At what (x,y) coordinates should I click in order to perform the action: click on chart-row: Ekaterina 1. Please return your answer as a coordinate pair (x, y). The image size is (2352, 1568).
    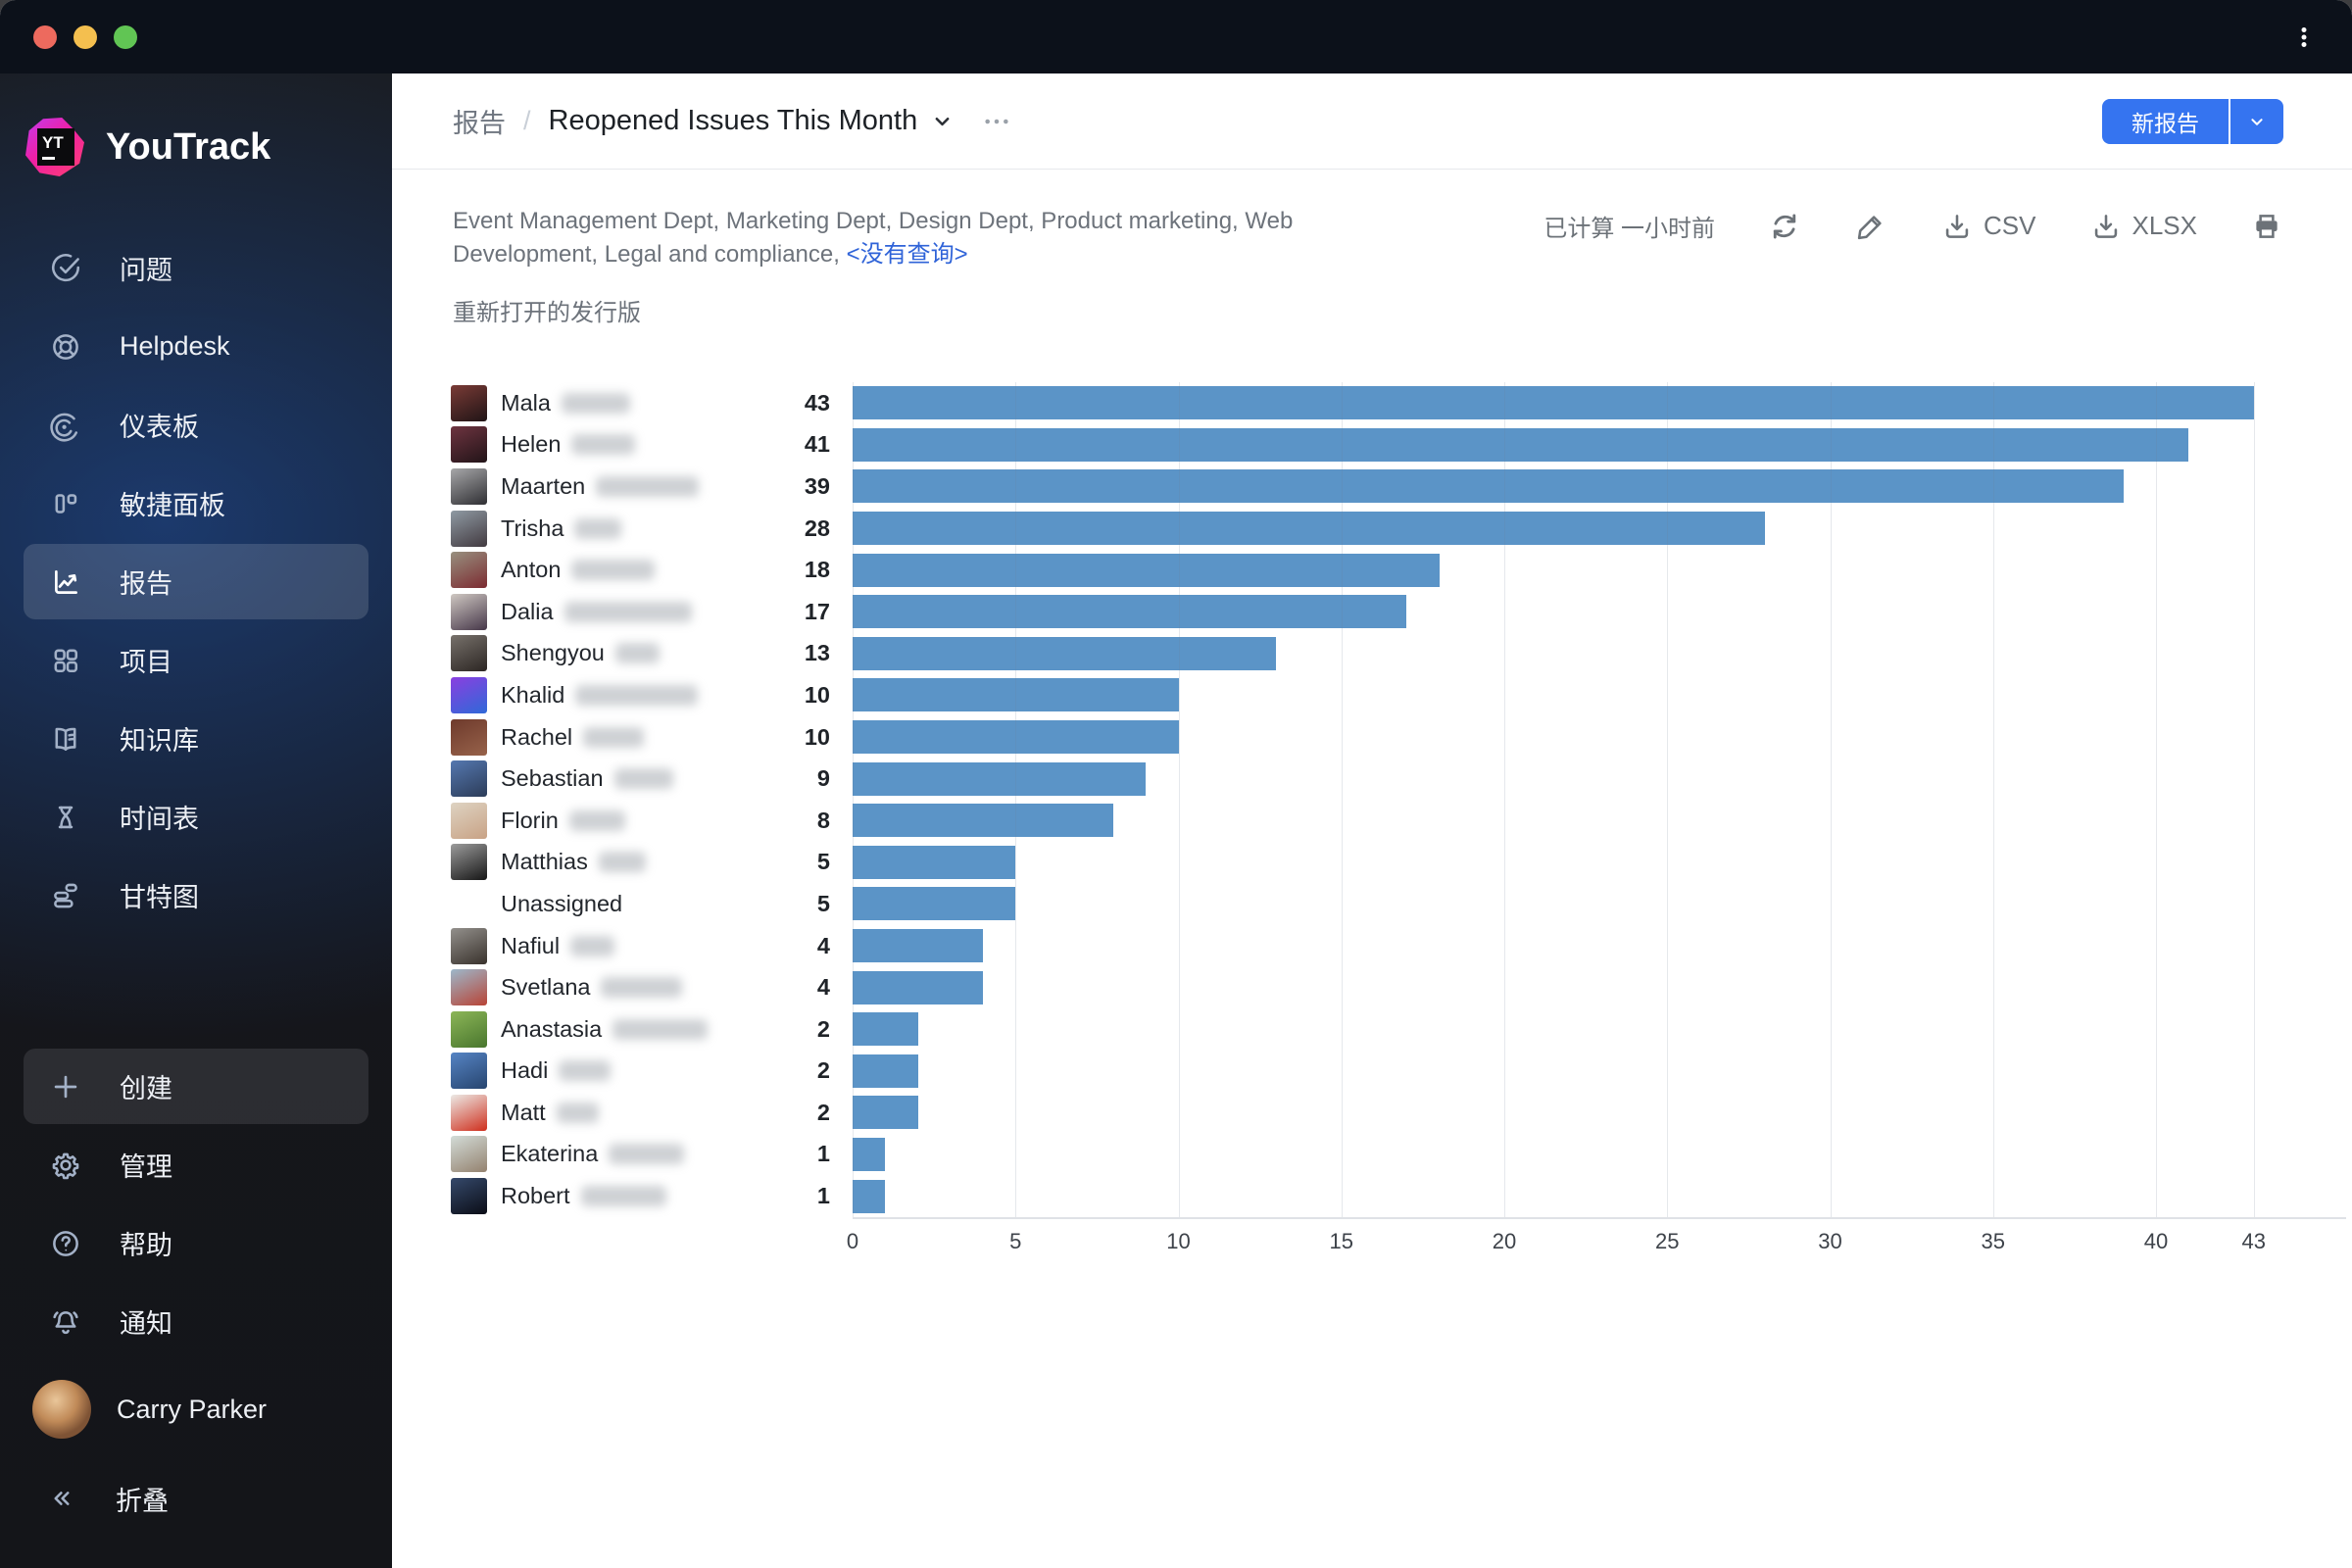
    Looking at the image, I should click on (1401, 1155).